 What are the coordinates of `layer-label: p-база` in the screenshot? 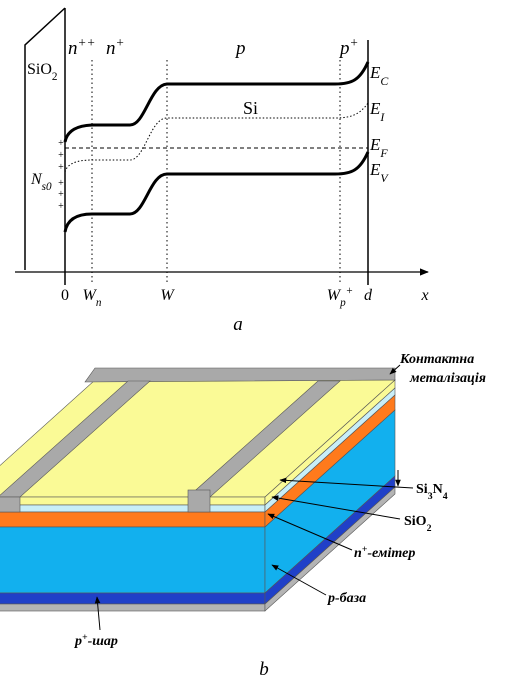 It's located at (346, 598).